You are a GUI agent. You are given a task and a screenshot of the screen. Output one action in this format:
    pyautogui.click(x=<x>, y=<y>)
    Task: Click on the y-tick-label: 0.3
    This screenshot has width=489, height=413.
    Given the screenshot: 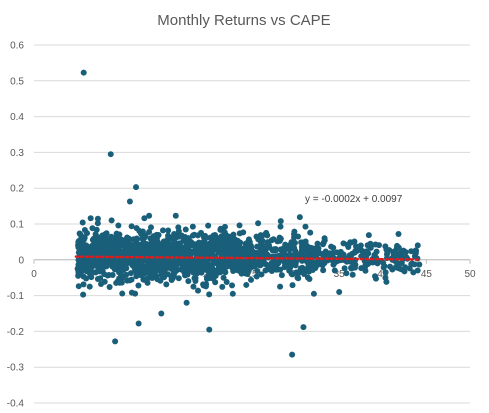 What is the action you would take?
    pyautogui.click(x=17, y=153)
    